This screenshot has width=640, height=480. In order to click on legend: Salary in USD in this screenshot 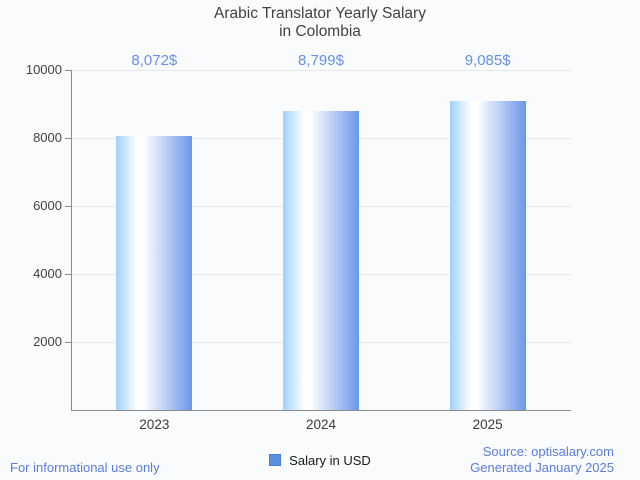, I will do `click(320, 460)`.